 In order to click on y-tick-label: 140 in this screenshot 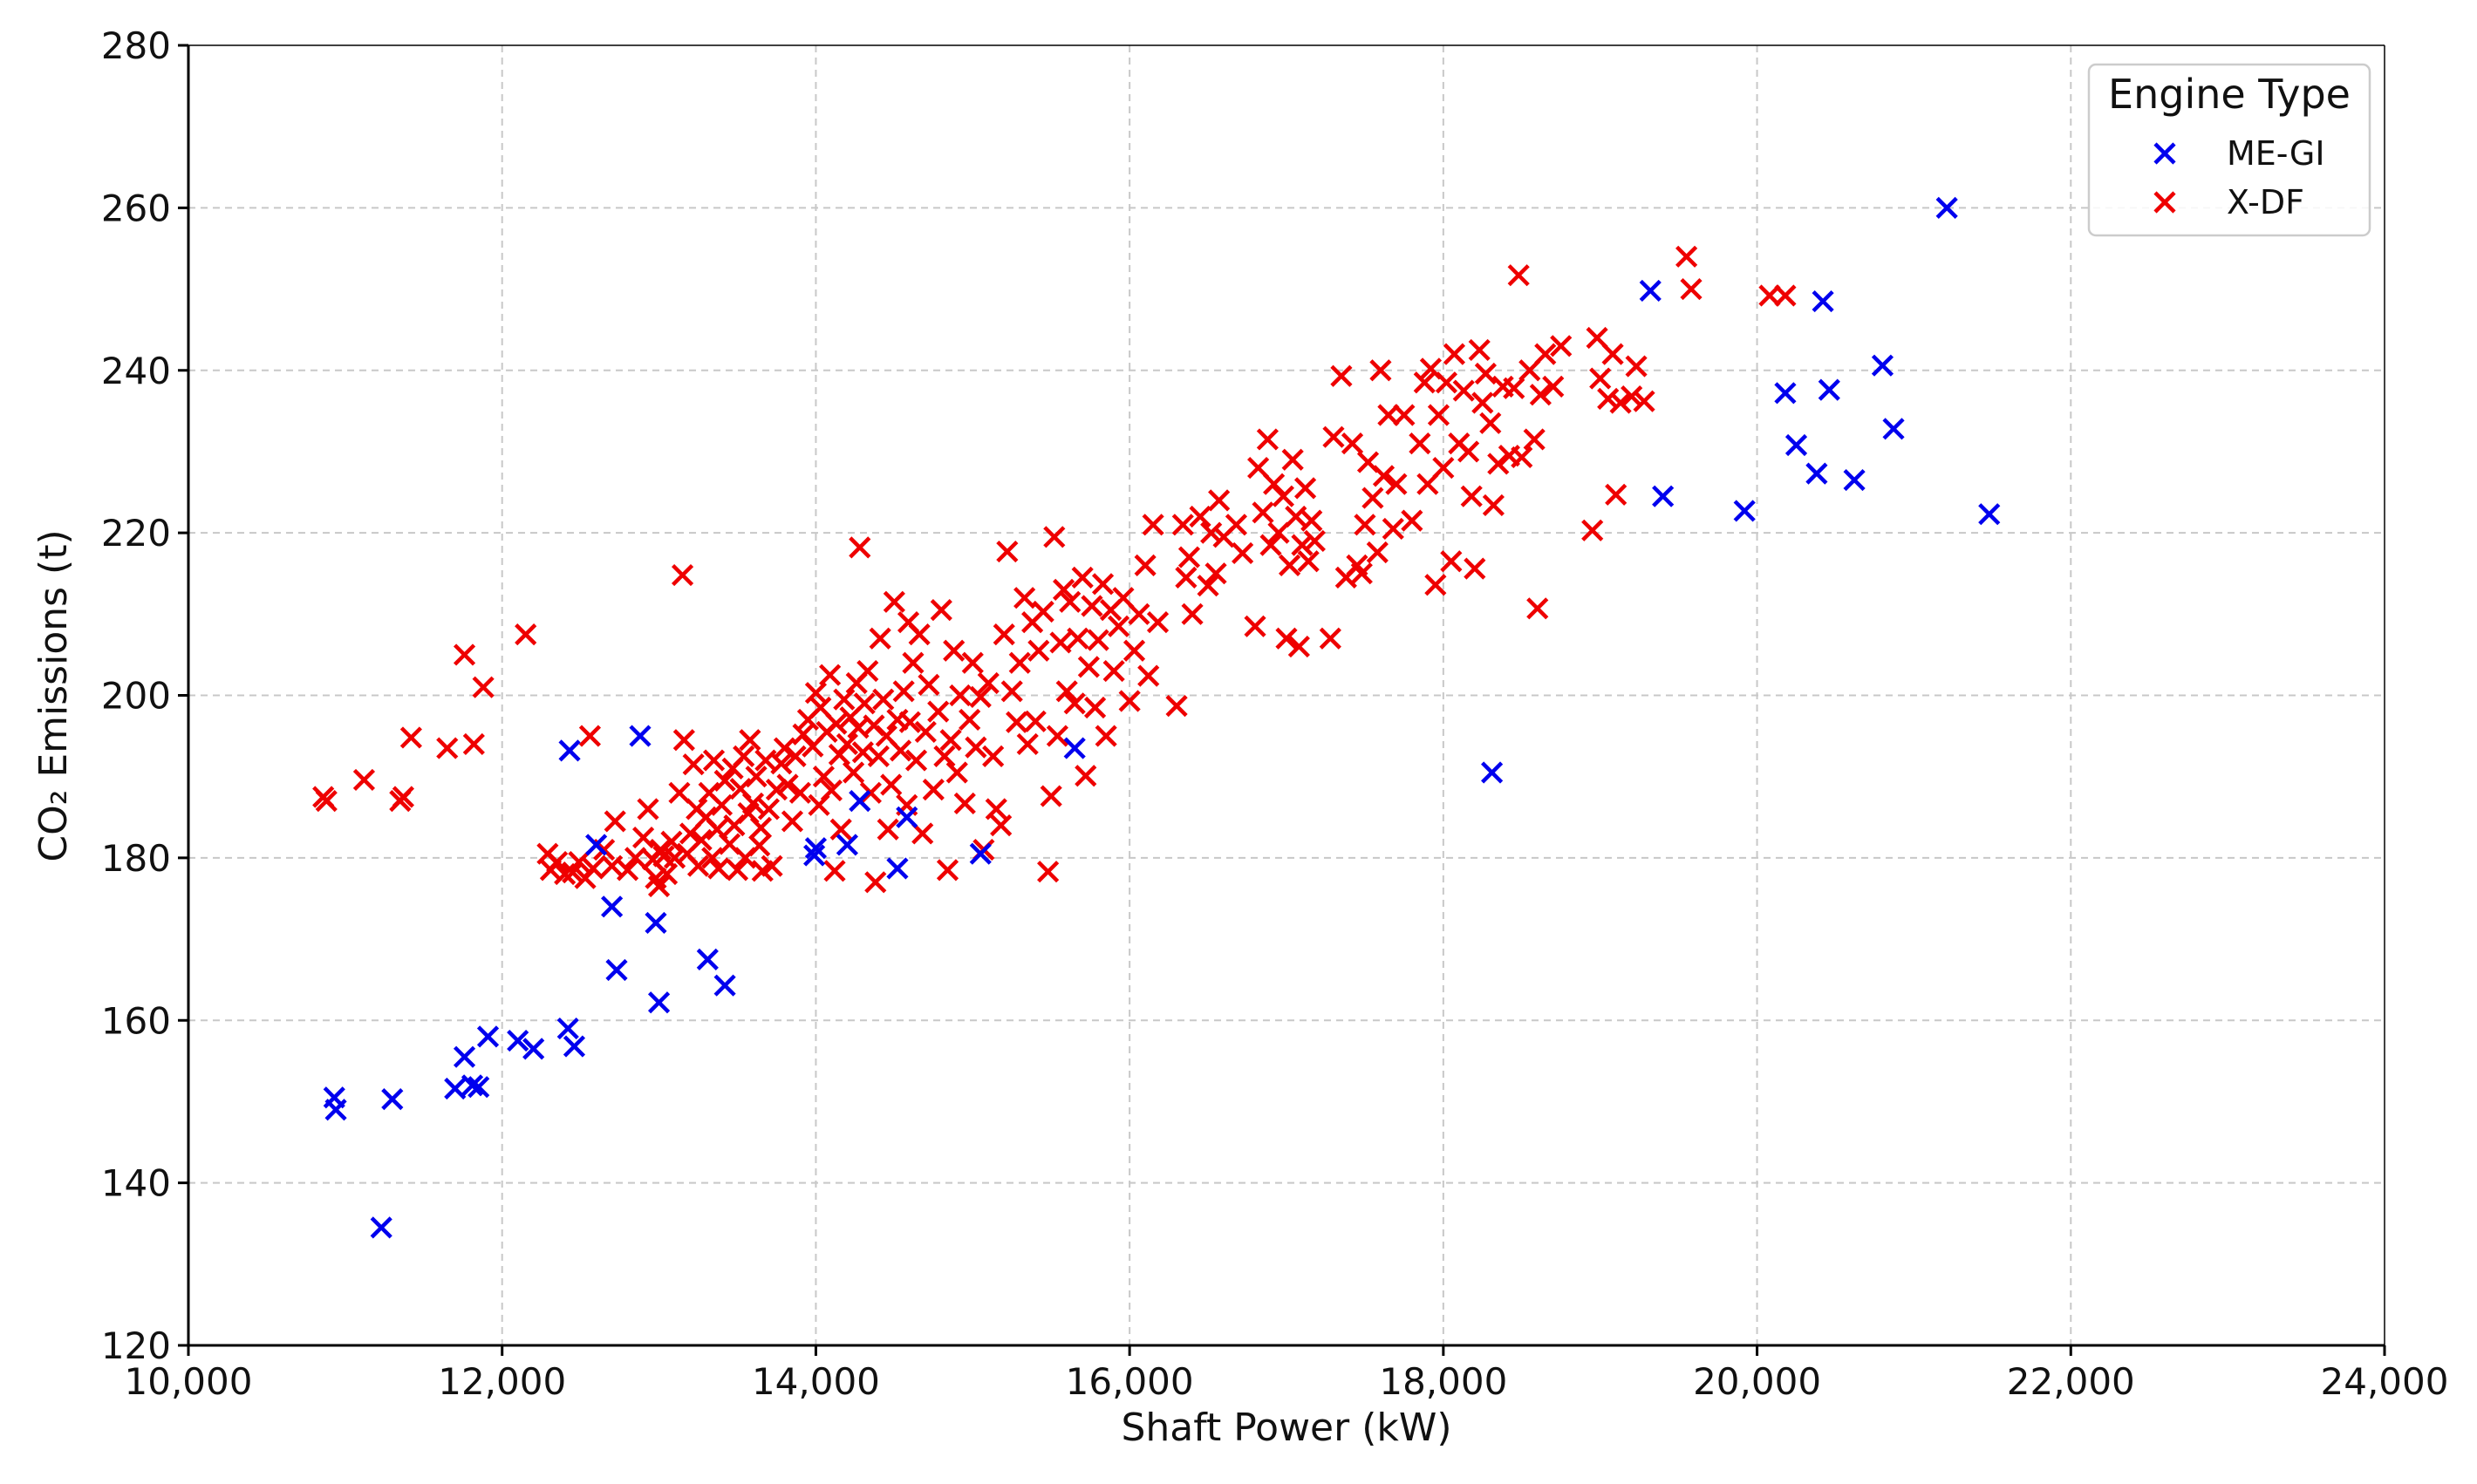, I will do `click(136, 1183)`.